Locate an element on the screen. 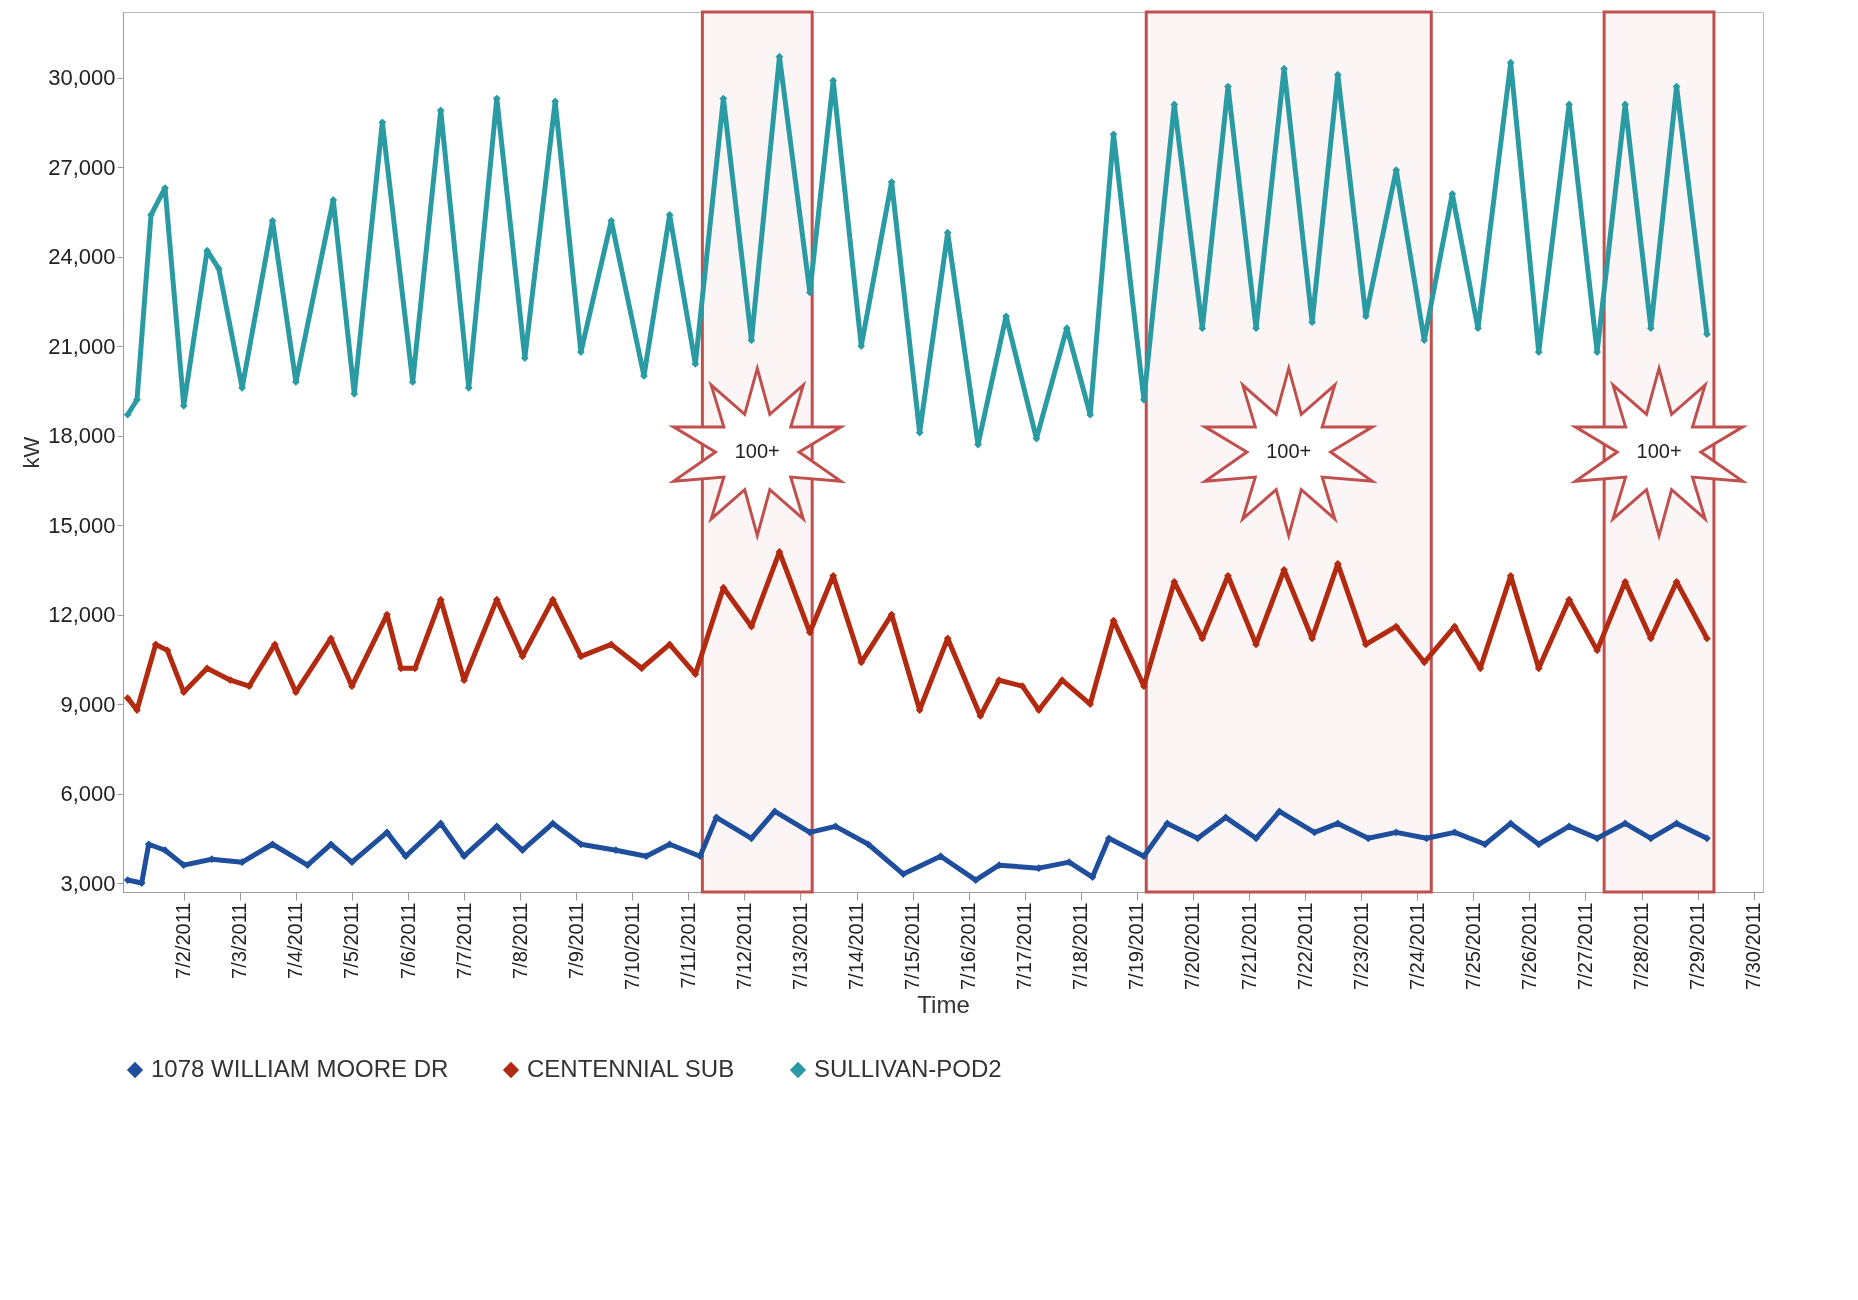 The image size is (1858, 1300). y-tick-label: 21,000 is located at coordinates (82, 346).